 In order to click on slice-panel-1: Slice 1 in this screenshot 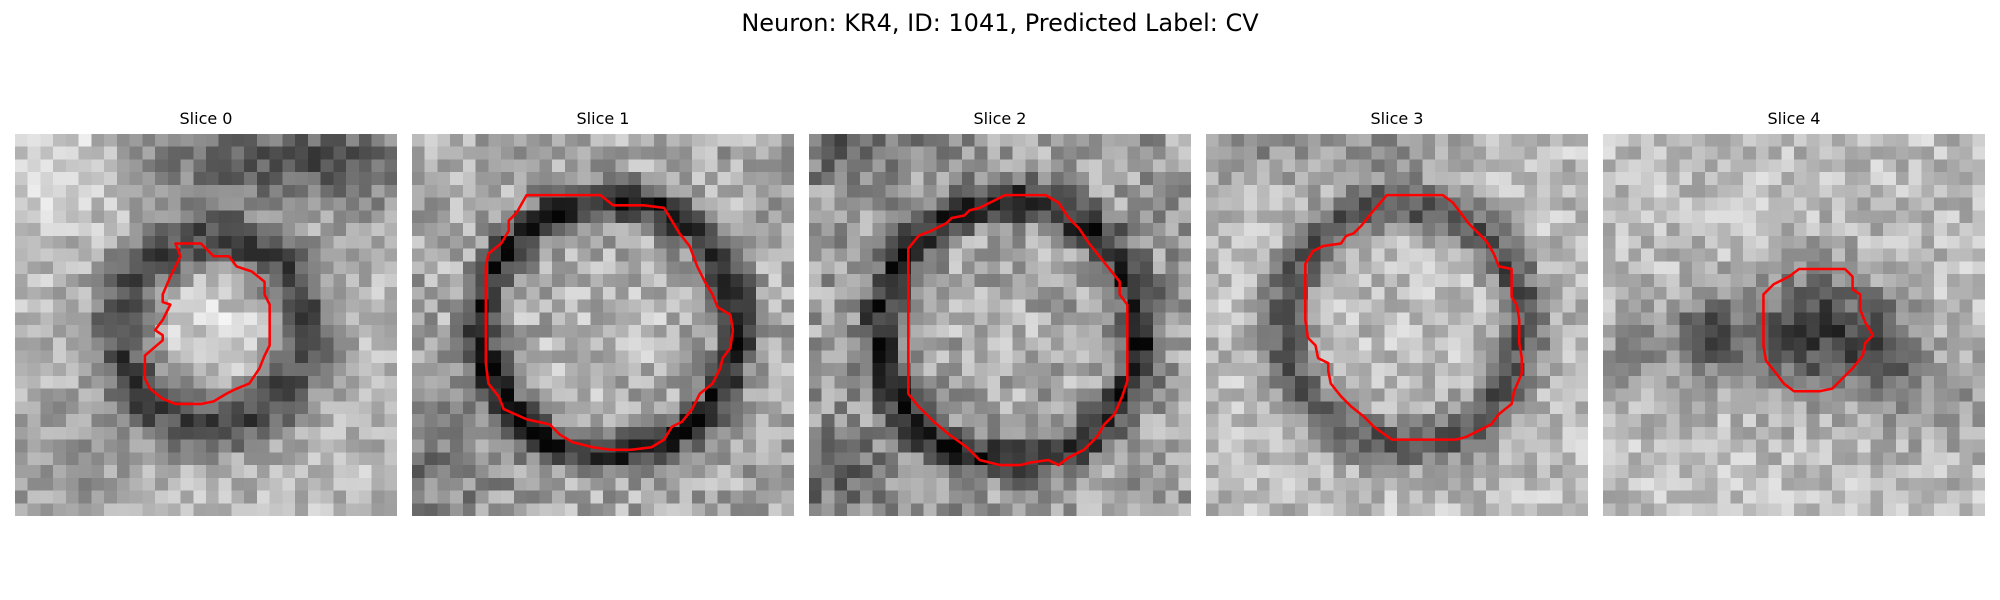, I will do `click(603, 312)`.